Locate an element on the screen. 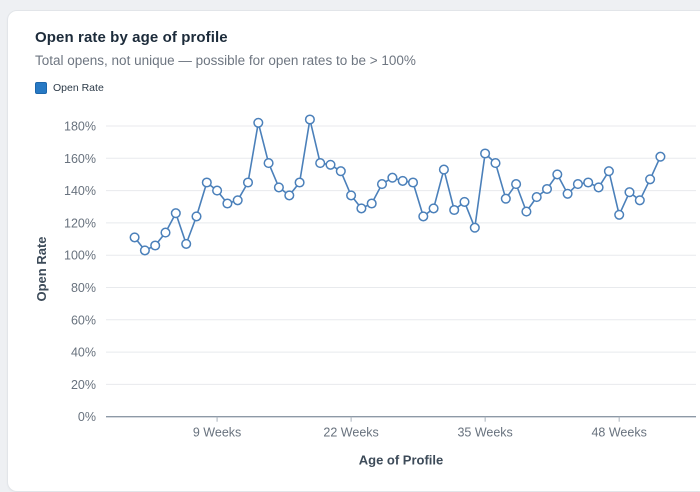 The height and width of the screenshot is (492, 700). x-tick-label: 9 Weeks is located at coordinates (217, 433).